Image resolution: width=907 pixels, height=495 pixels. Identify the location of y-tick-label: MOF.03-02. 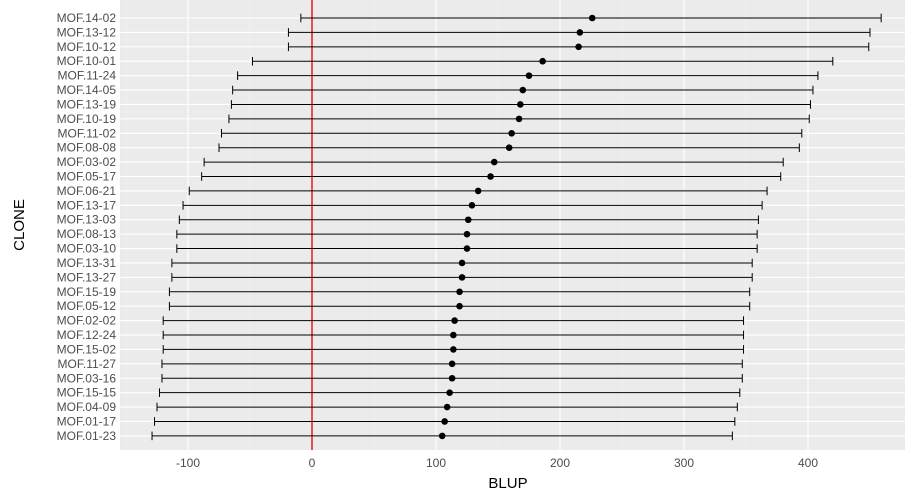
(87, 162).